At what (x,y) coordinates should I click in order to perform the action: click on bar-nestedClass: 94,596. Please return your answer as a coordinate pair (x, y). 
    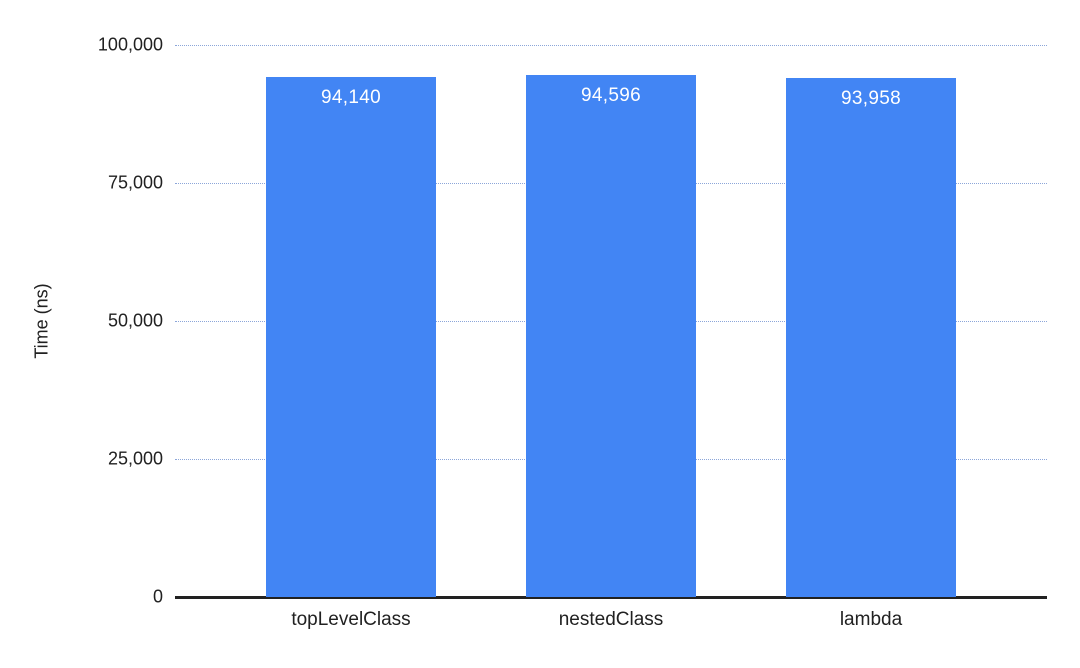
    Looking at the image, I should click on (611, 335).